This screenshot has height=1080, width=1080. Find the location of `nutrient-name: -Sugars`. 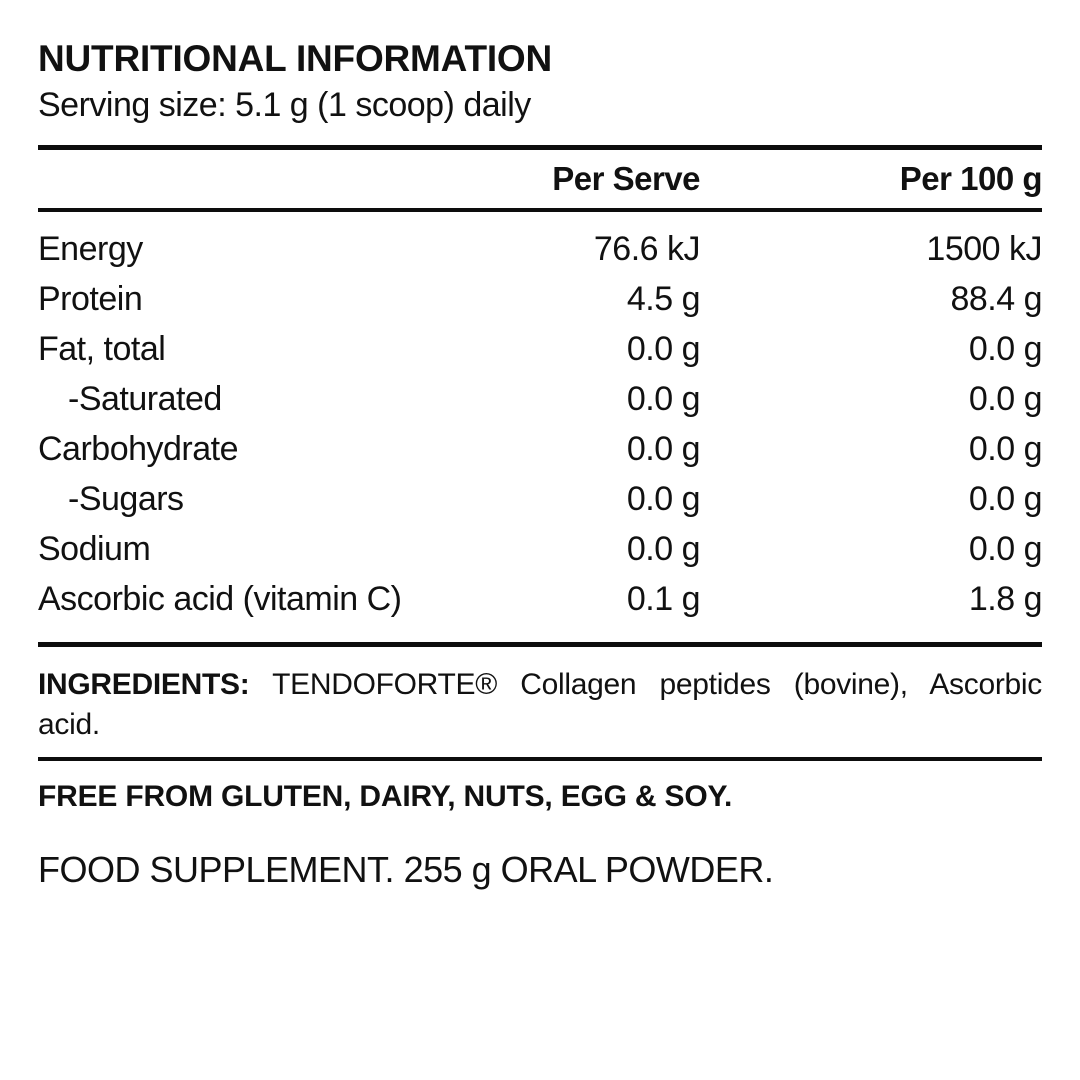

nutrient-name: -Sugars is located at coordinates (126, 498).